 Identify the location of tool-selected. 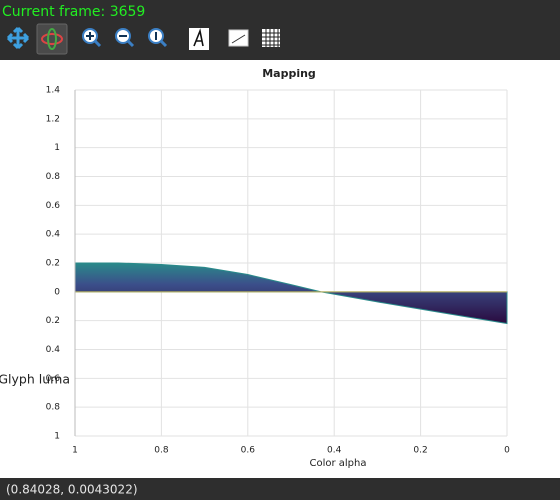
(52, 39).